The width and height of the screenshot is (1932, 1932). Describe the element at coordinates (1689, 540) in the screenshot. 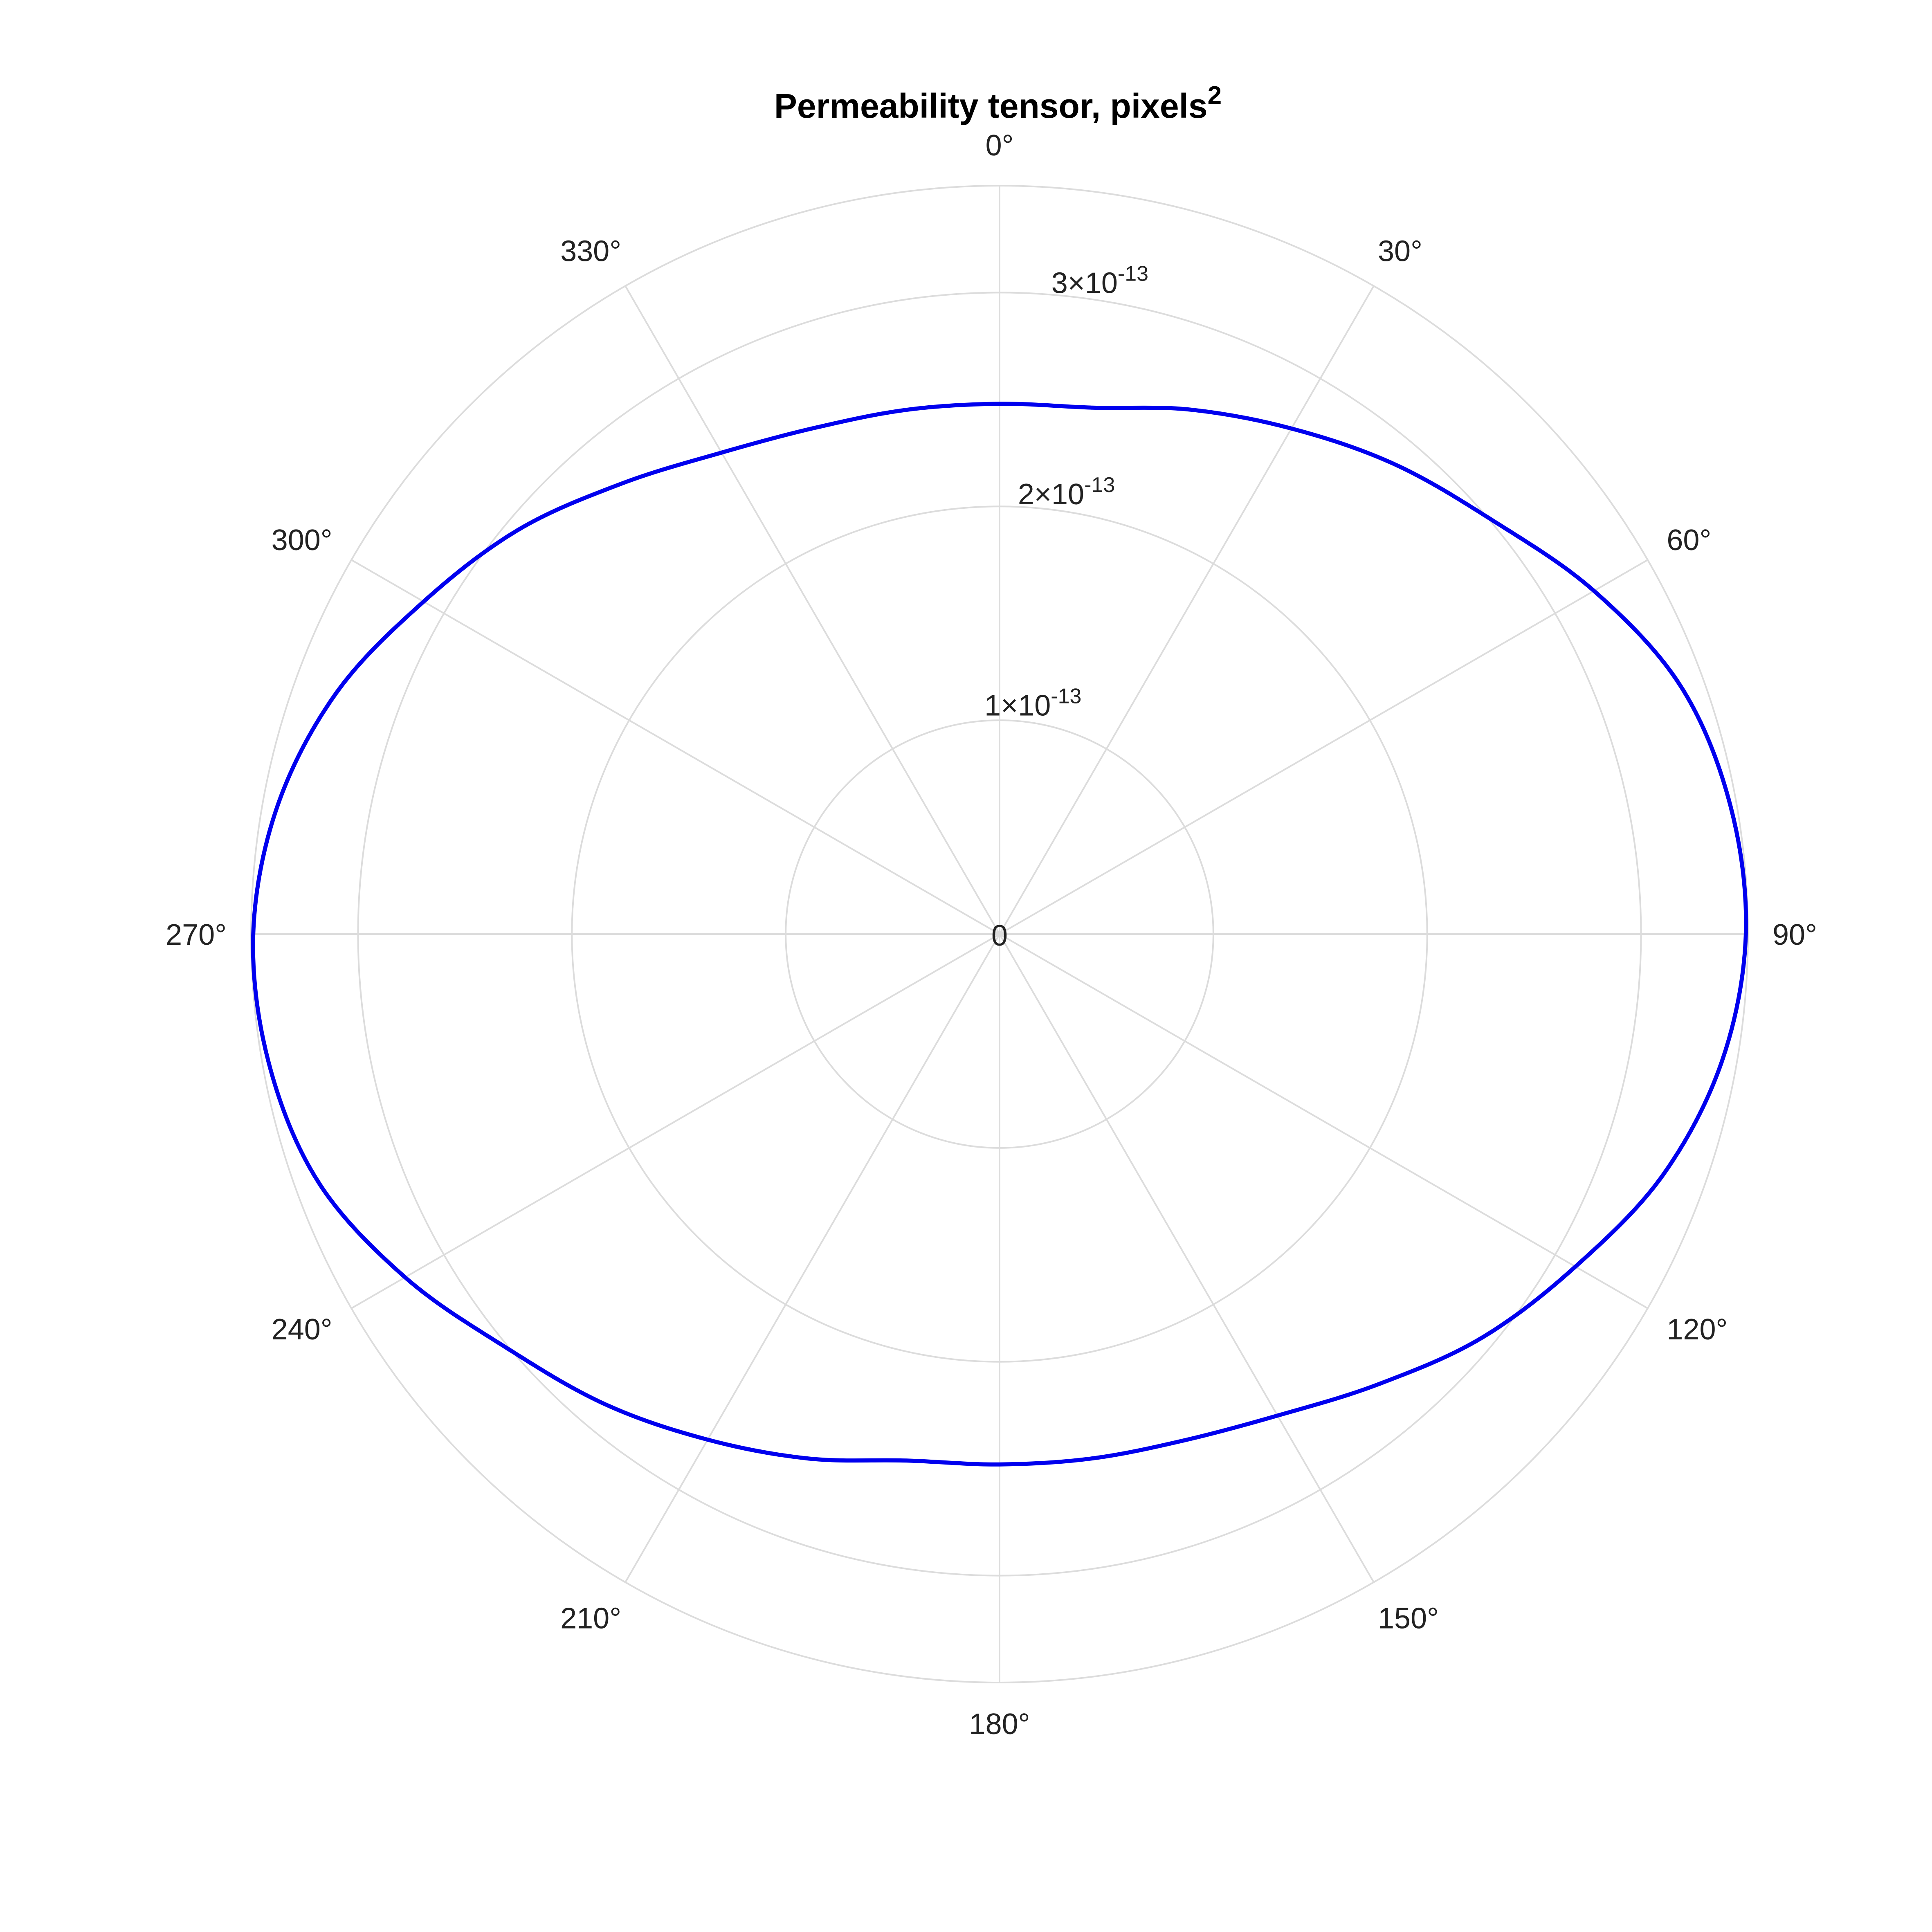

I see `angle-tick-label: 60°` at that location.